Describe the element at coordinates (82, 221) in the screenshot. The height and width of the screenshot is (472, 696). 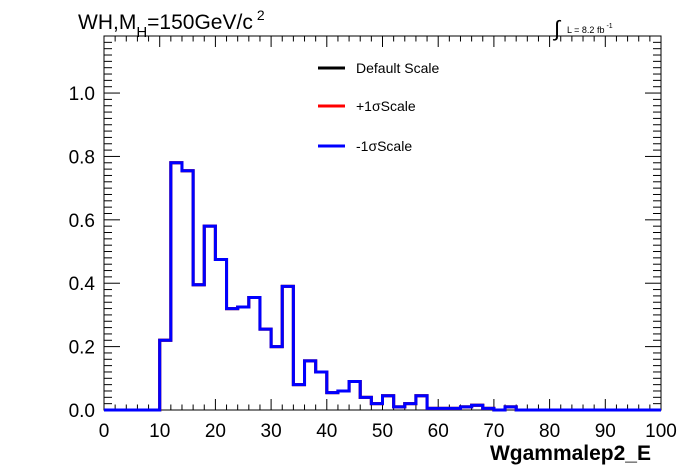
I see `y-tick-label: 0.6` at that location.